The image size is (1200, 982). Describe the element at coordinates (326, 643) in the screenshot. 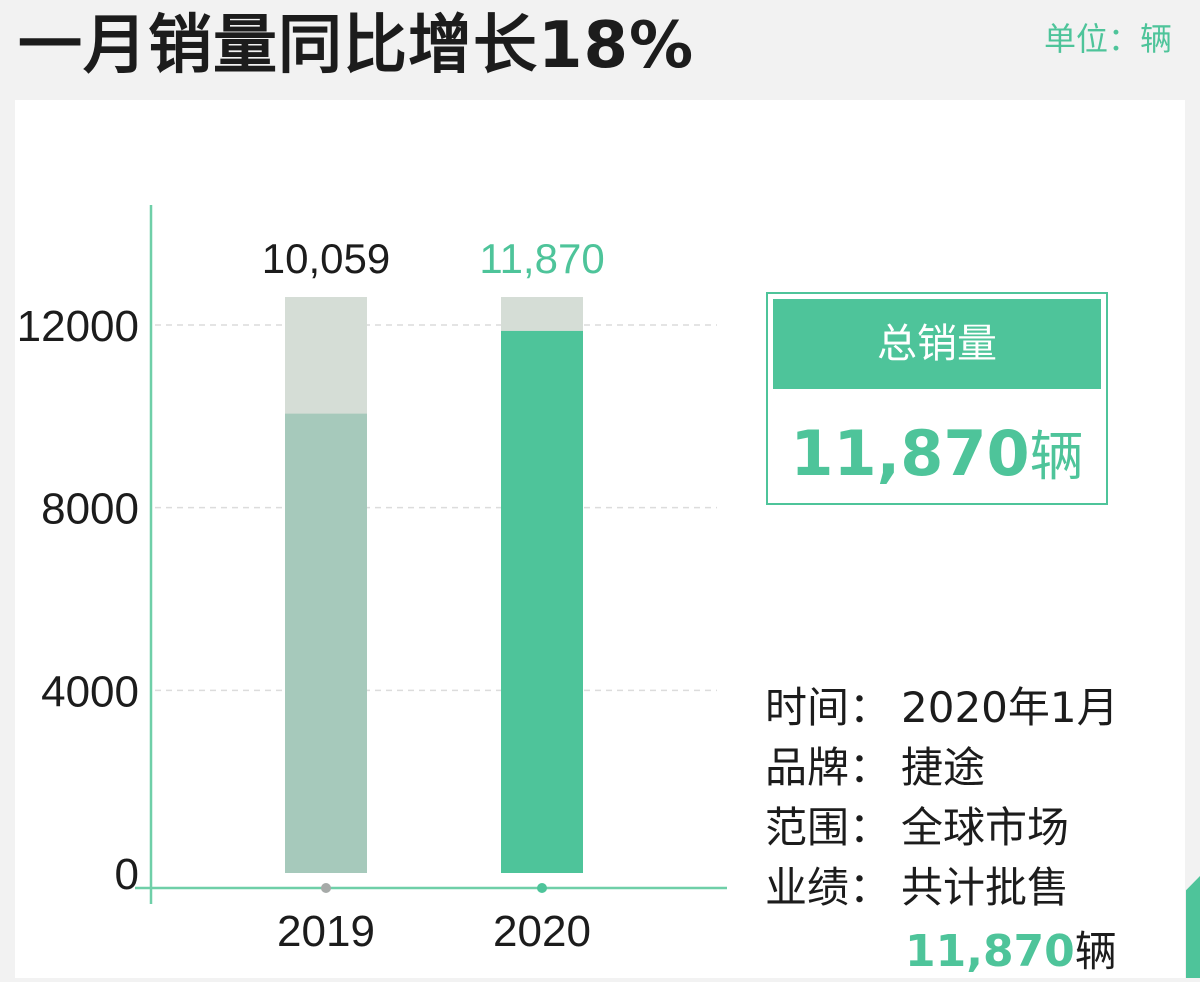

I see `bar-2019` at that location.